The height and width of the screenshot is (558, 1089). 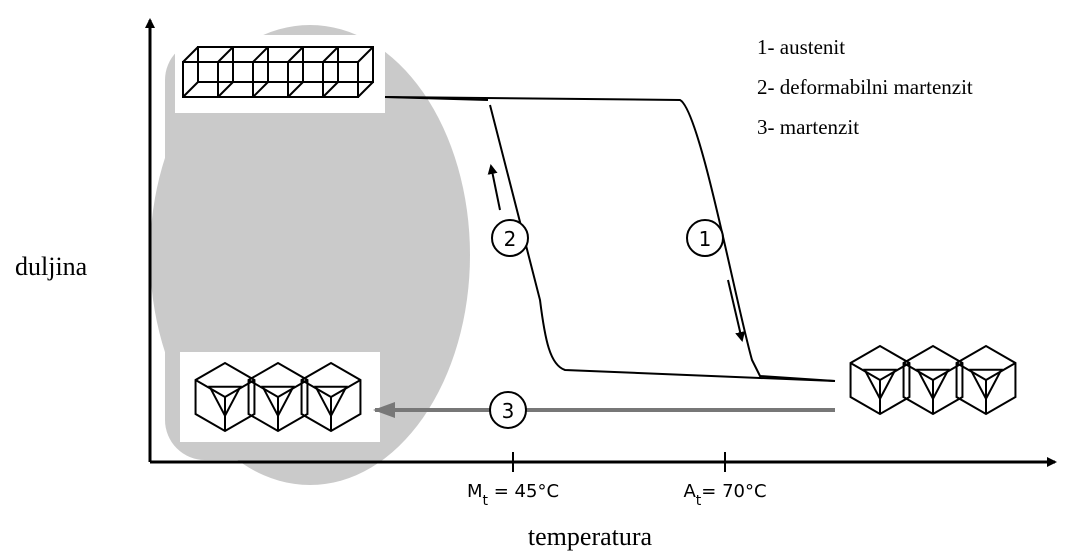 What do you see at coordinates (51, 266) in the screenshot?
I see `y-axis-label: duljina` at bounding box center [51, 266].